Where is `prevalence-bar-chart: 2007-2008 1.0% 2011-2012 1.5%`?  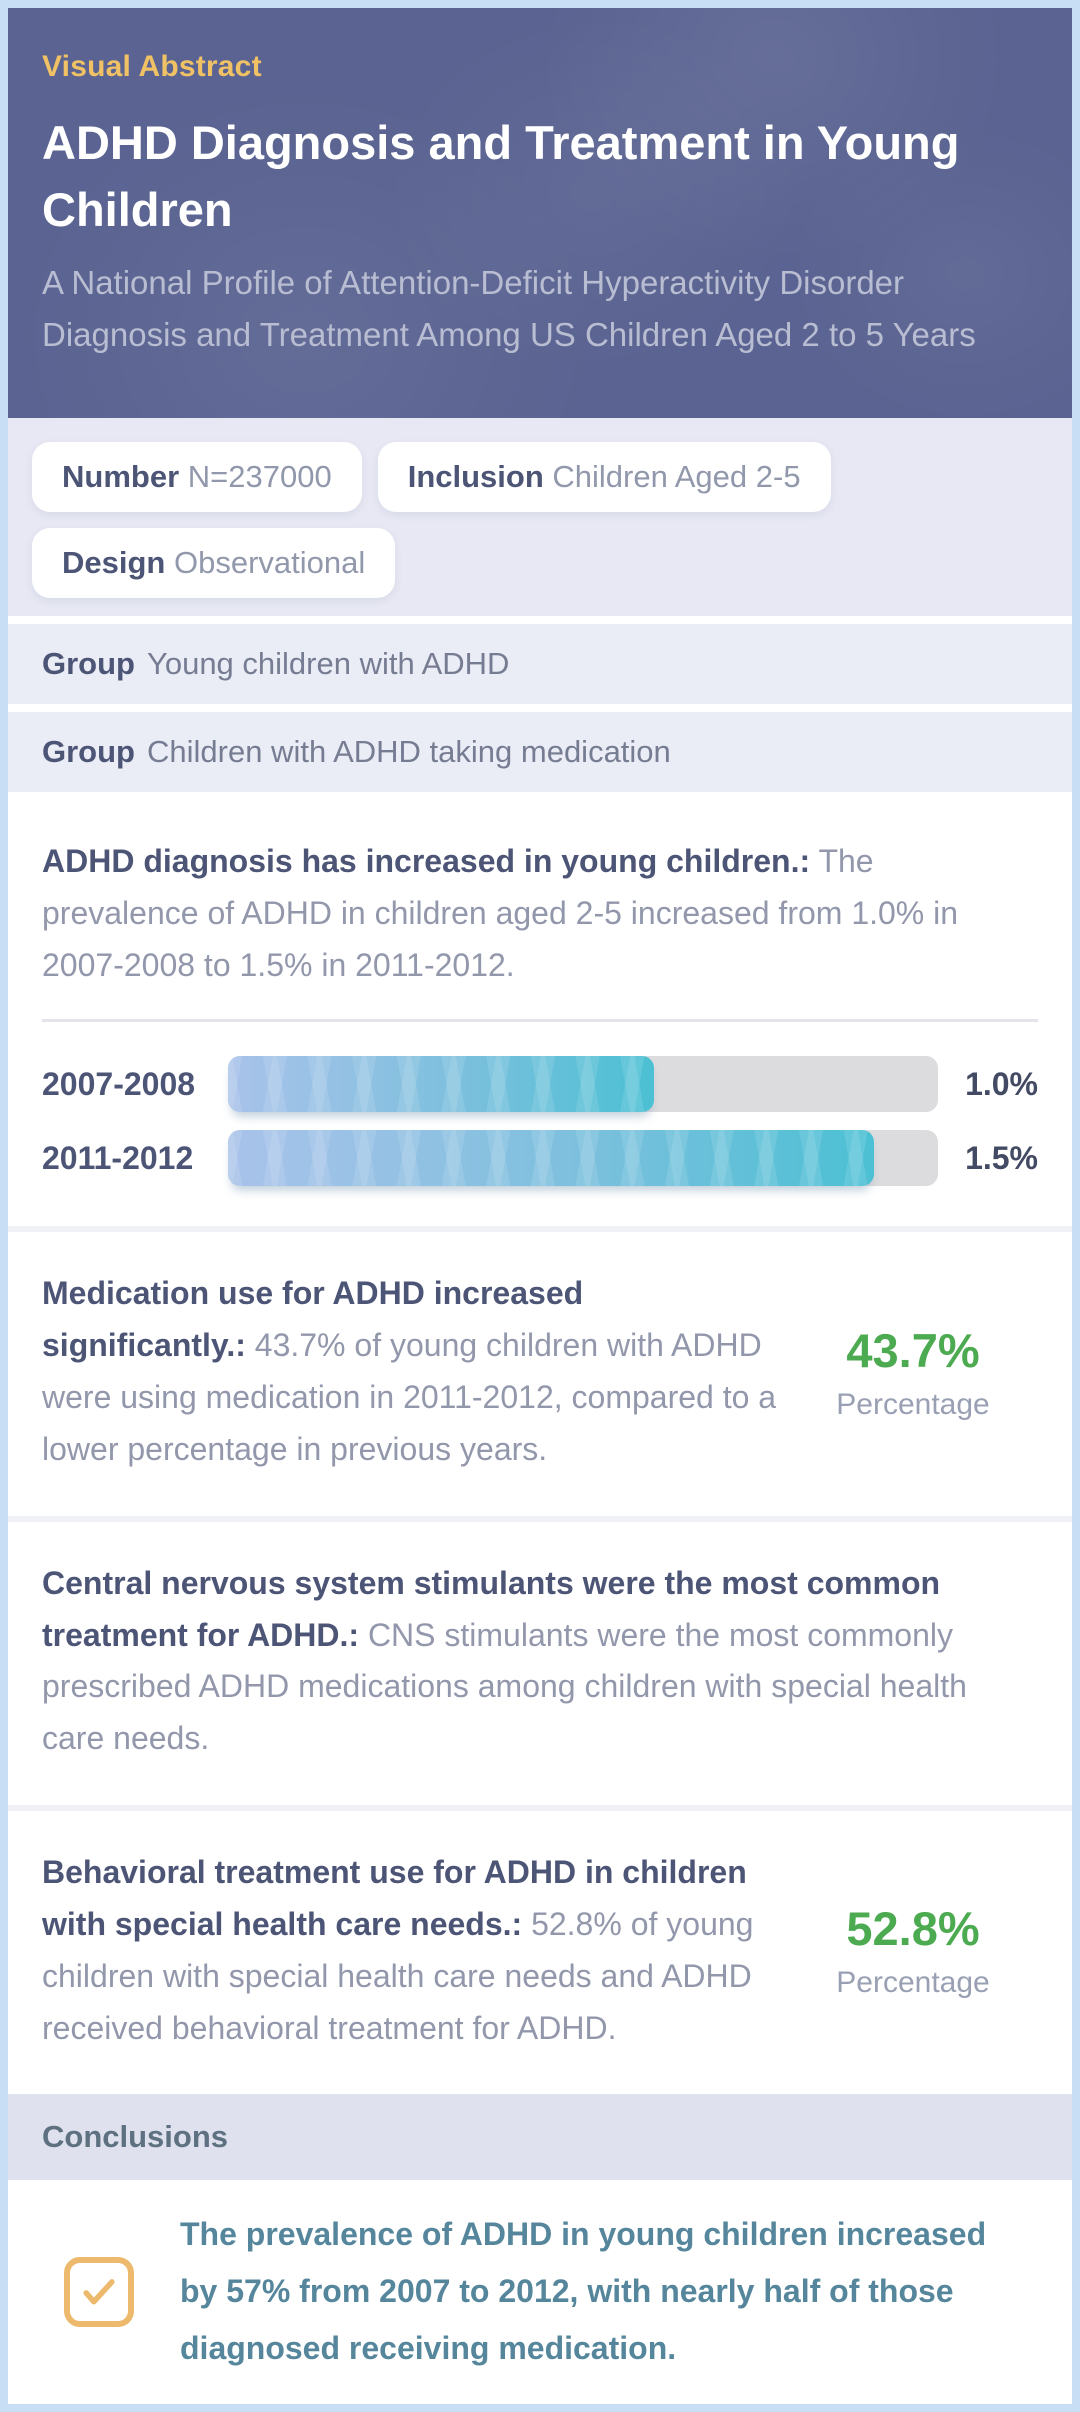
prevalence-bar-chart: 2007-2008 1.0% 2011-2012 1.5% is located at coordinates (540, 1121).